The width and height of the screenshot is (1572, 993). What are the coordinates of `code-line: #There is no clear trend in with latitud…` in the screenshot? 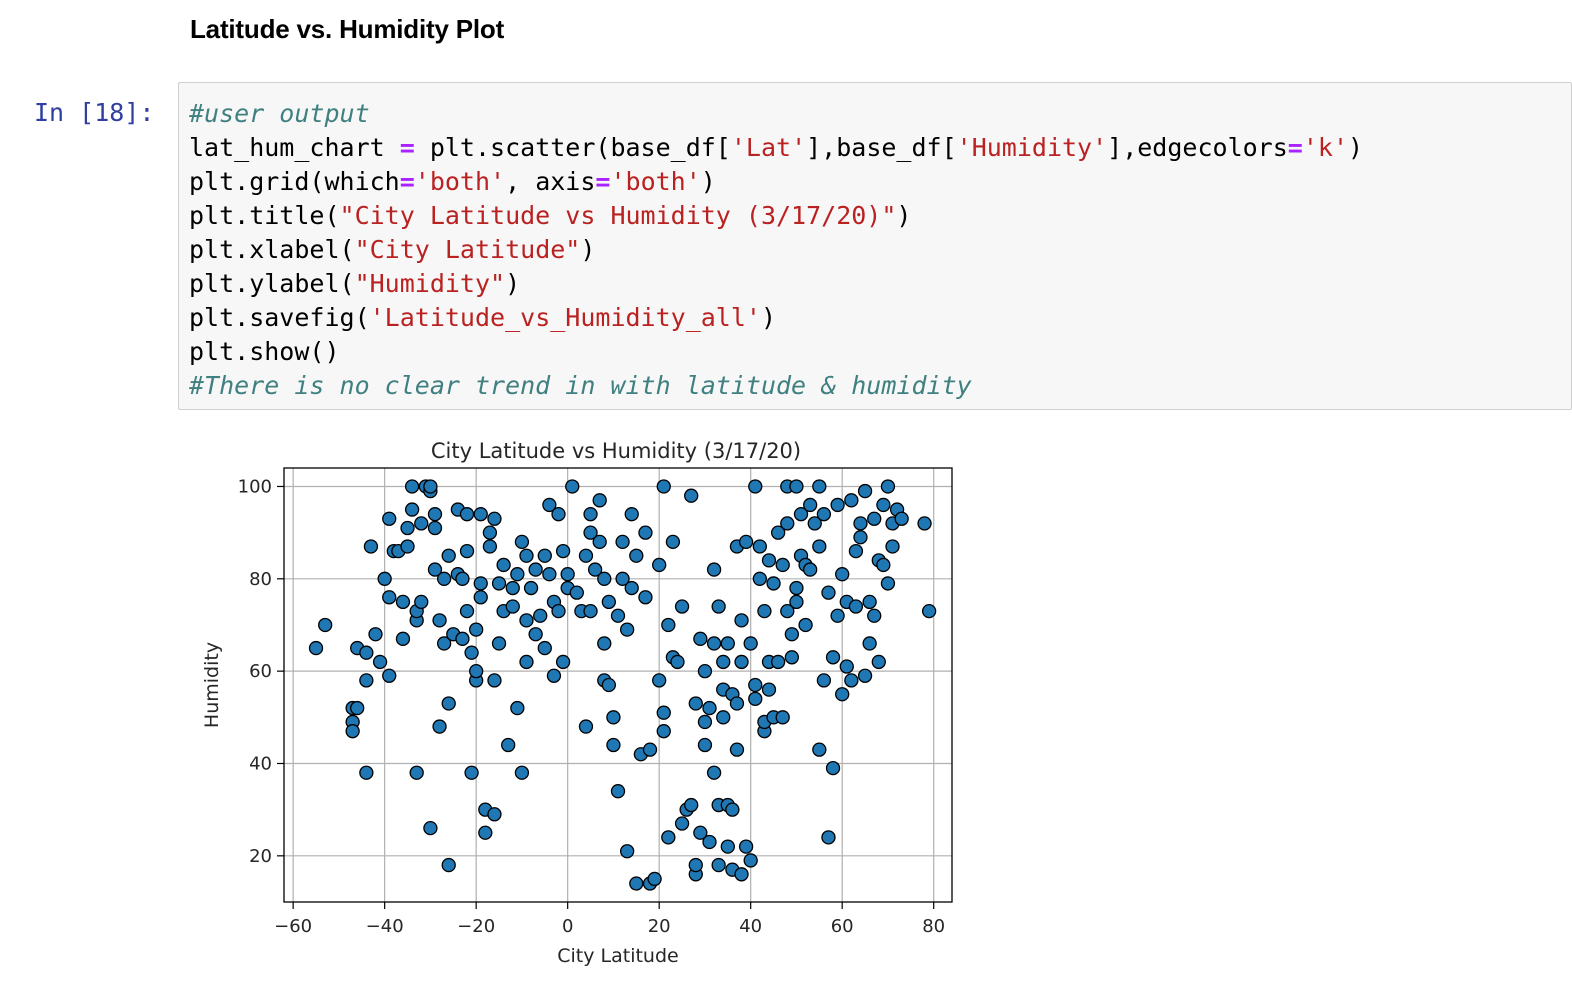 It's located at (776, 386).